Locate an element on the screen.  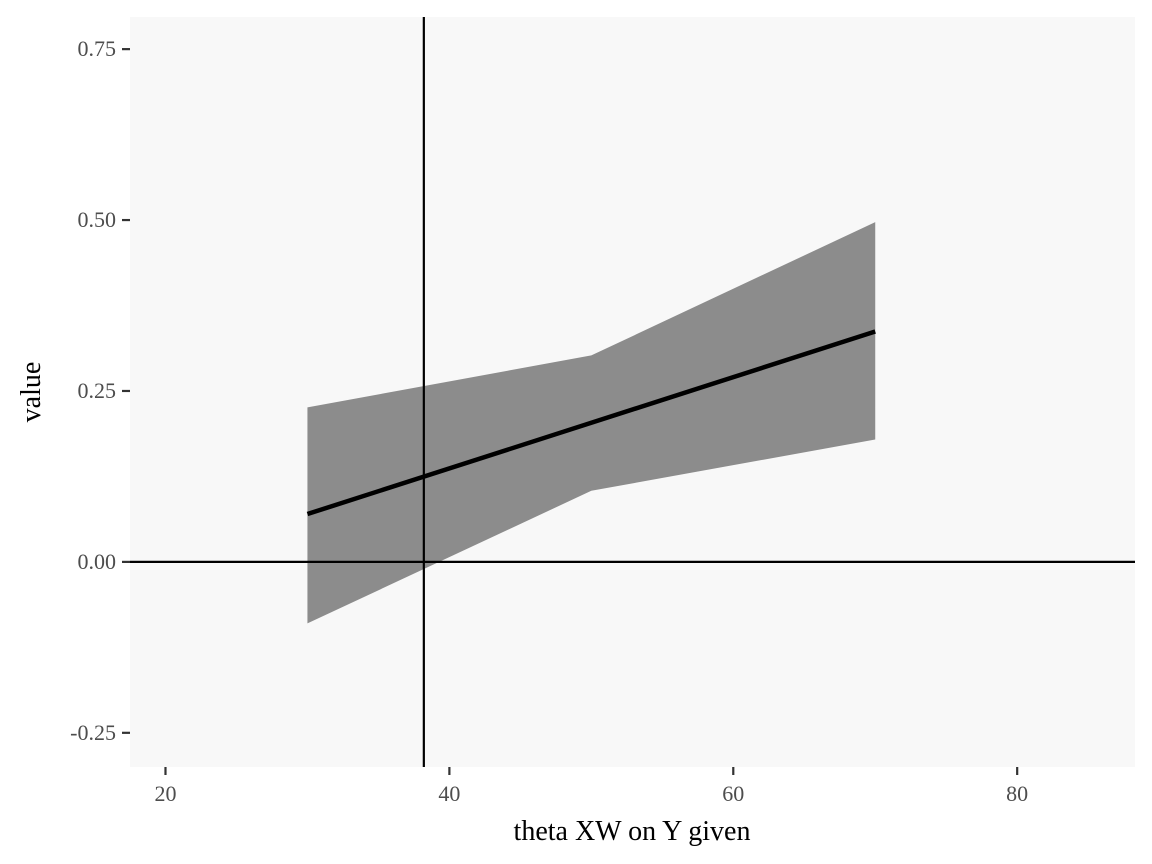
y-tick-label: 0.75 is located at coordinates (97, 48).